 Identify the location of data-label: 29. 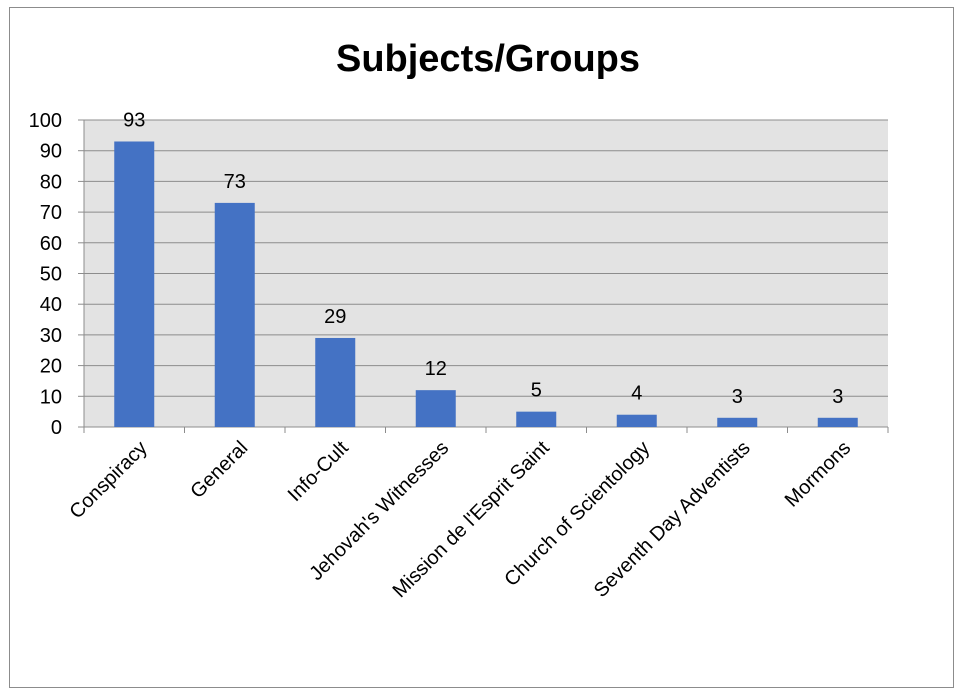
(335, 317).